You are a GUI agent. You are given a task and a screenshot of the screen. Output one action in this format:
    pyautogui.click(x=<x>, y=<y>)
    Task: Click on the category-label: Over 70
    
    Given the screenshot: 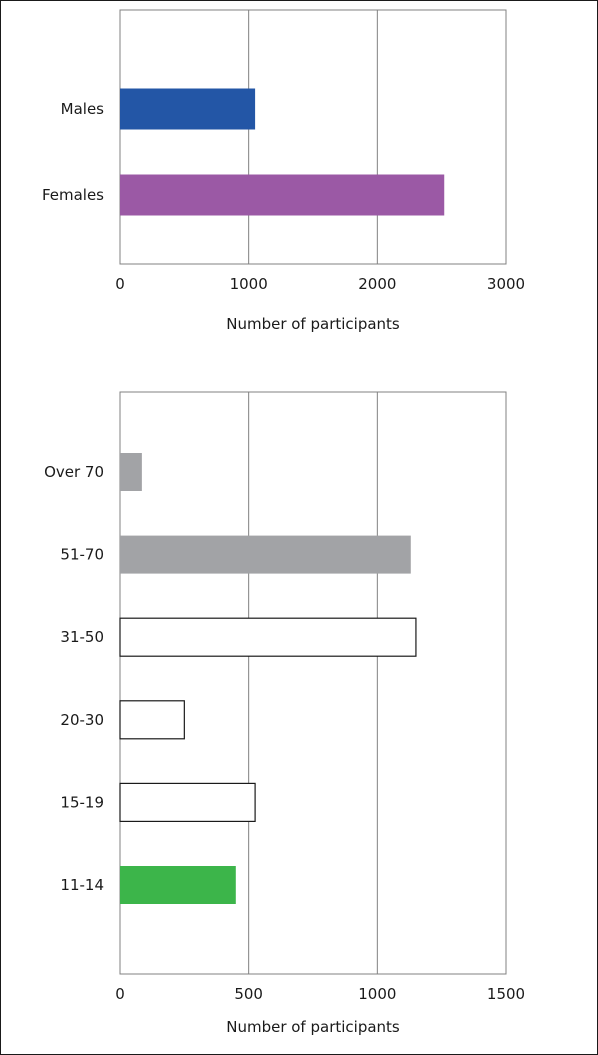 What is the action you would take?
    pyautogui.click(x=74, y=472)
    